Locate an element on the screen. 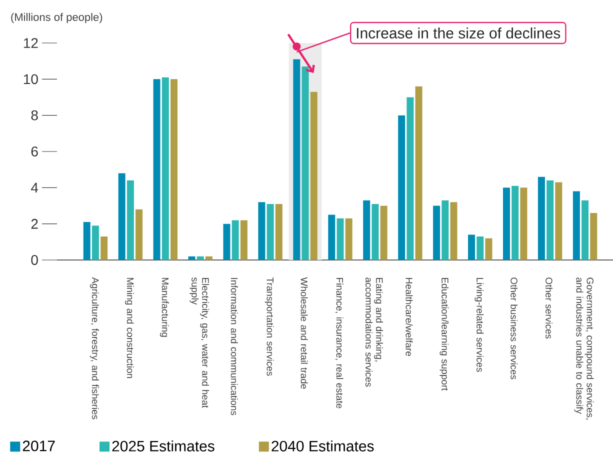 The width and height of the screenshot is (613, 466). x-tick-label: Transportation services is located at coordinates (269, 326).